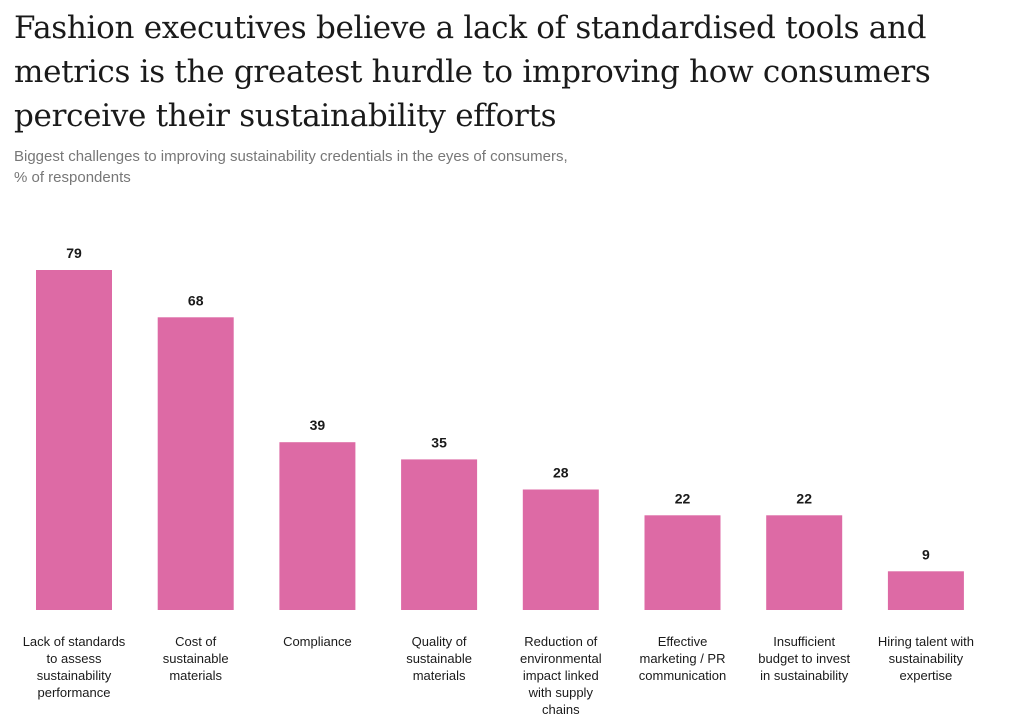  I want to click on category-label-line: Cost of, so click(196, 641).